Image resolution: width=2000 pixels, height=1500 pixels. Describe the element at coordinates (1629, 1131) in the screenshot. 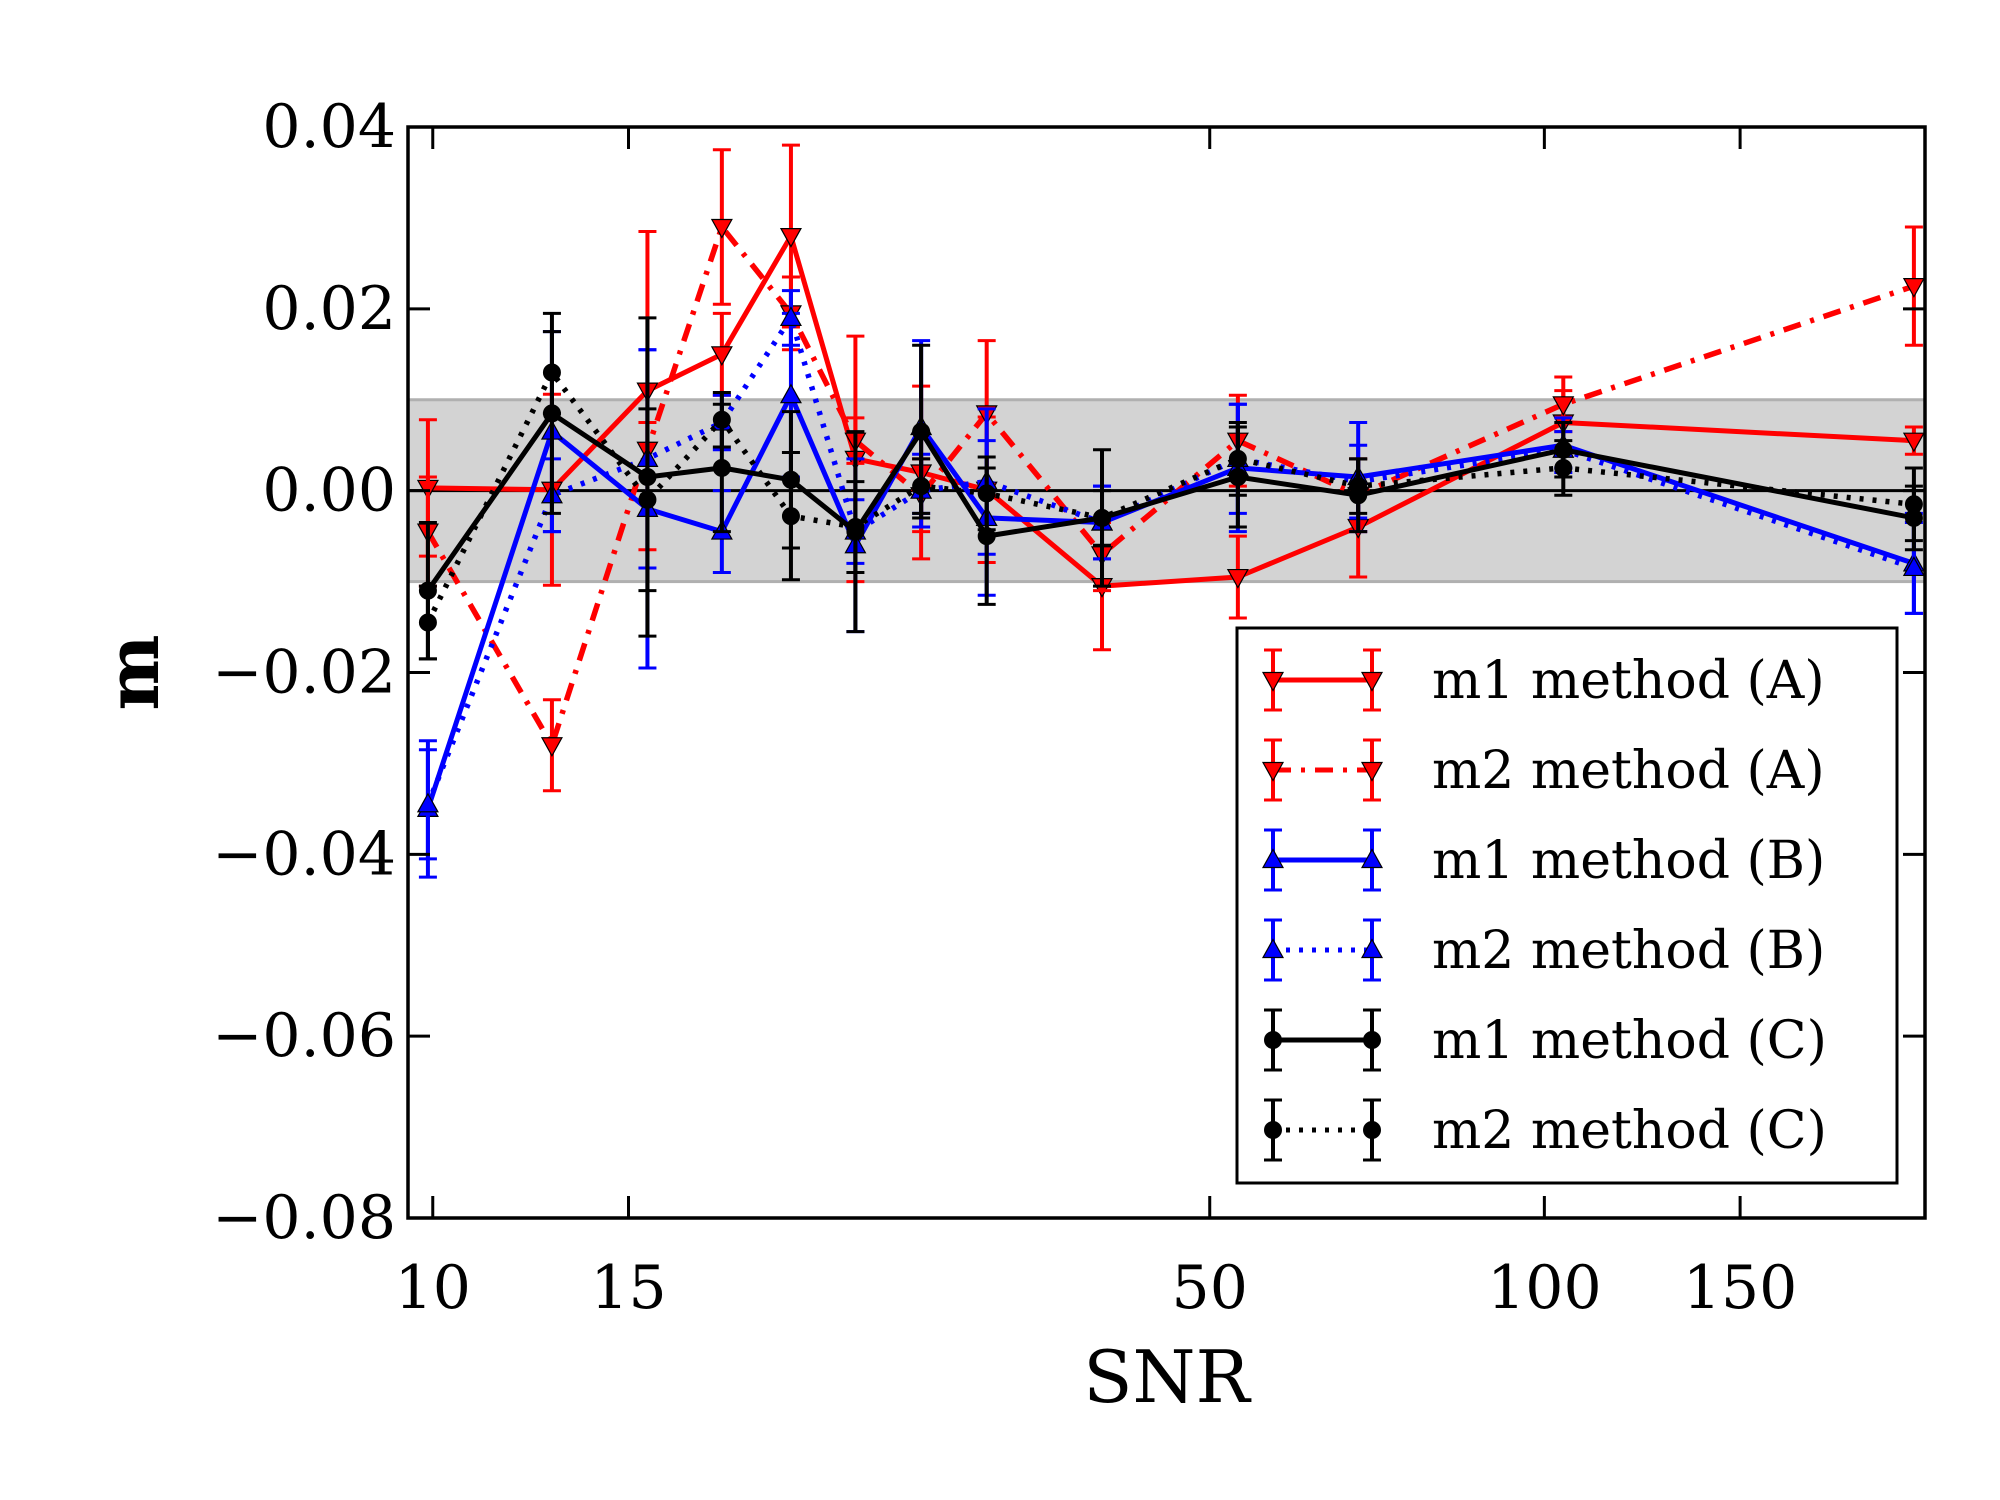

I see `legend-label: m2 method (C)` at that location.